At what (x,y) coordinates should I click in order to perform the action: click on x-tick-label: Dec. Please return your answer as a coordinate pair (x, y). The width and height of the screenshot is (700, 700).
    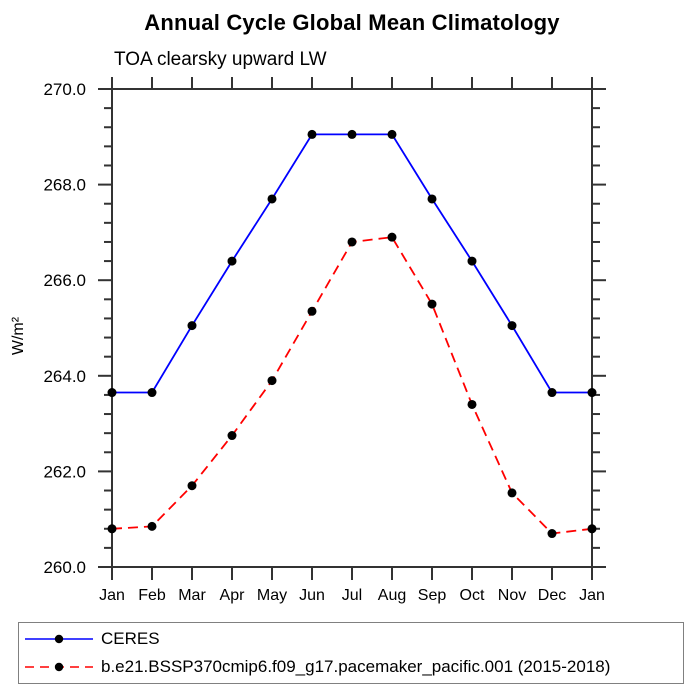
    Looking at the image, I should click on (552, 595).